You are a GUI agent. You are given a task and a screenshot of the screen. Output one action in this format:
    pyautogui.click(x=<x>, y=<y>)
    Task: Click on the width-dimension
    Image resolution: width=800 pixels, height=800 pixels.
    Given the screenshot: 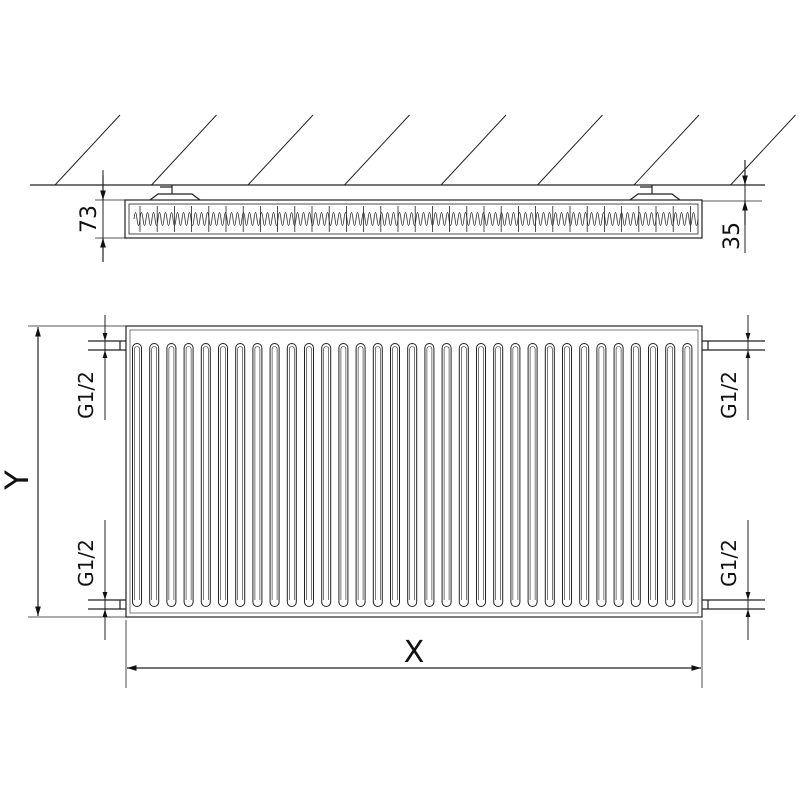 What is the action you would take?
    pyautogui.click(x=414, y=654)
    